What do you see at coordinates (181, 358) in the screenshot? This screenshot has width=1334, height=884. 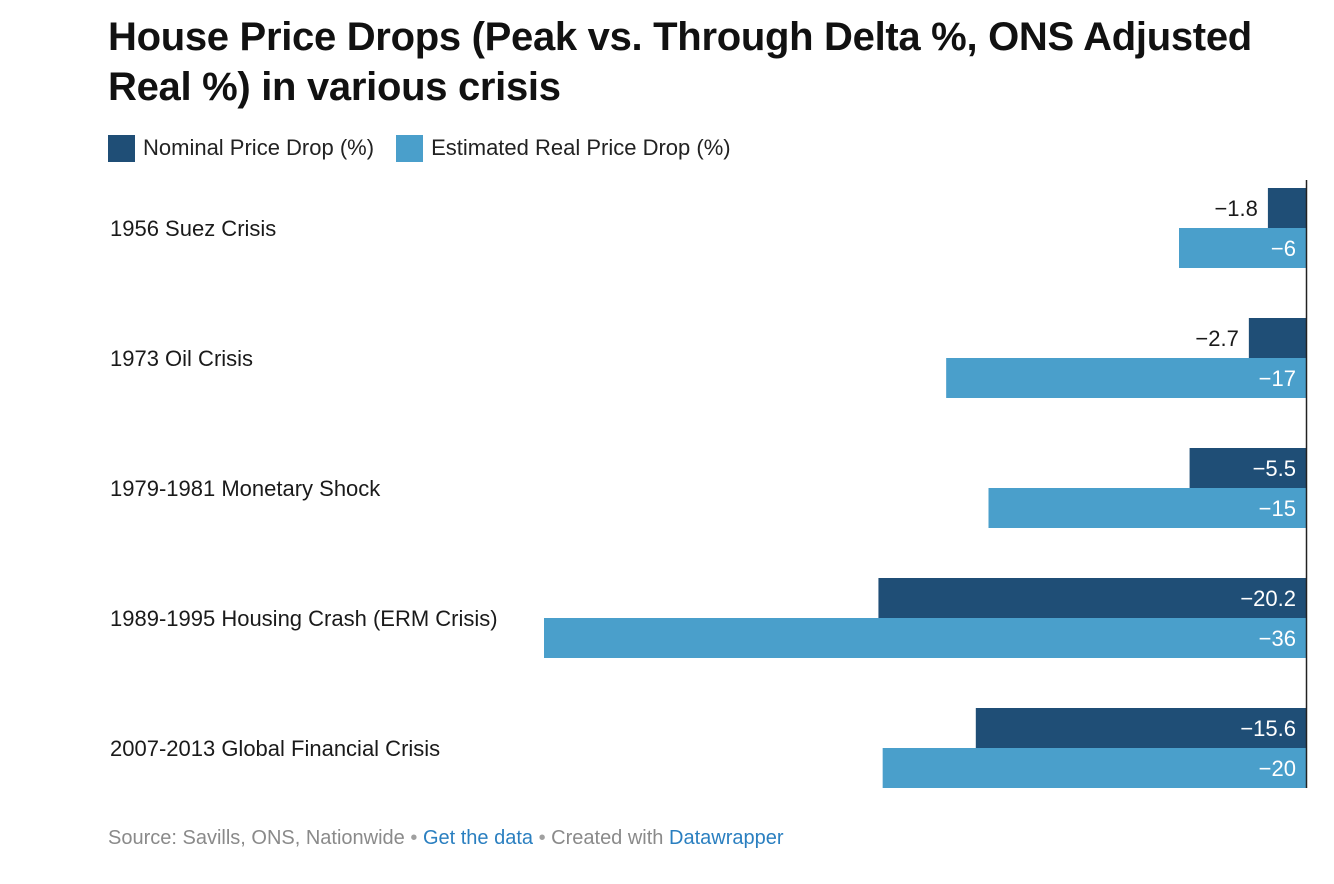 I see `category-label: 1973 Oil Crisis` at bounding box center [181, 358].